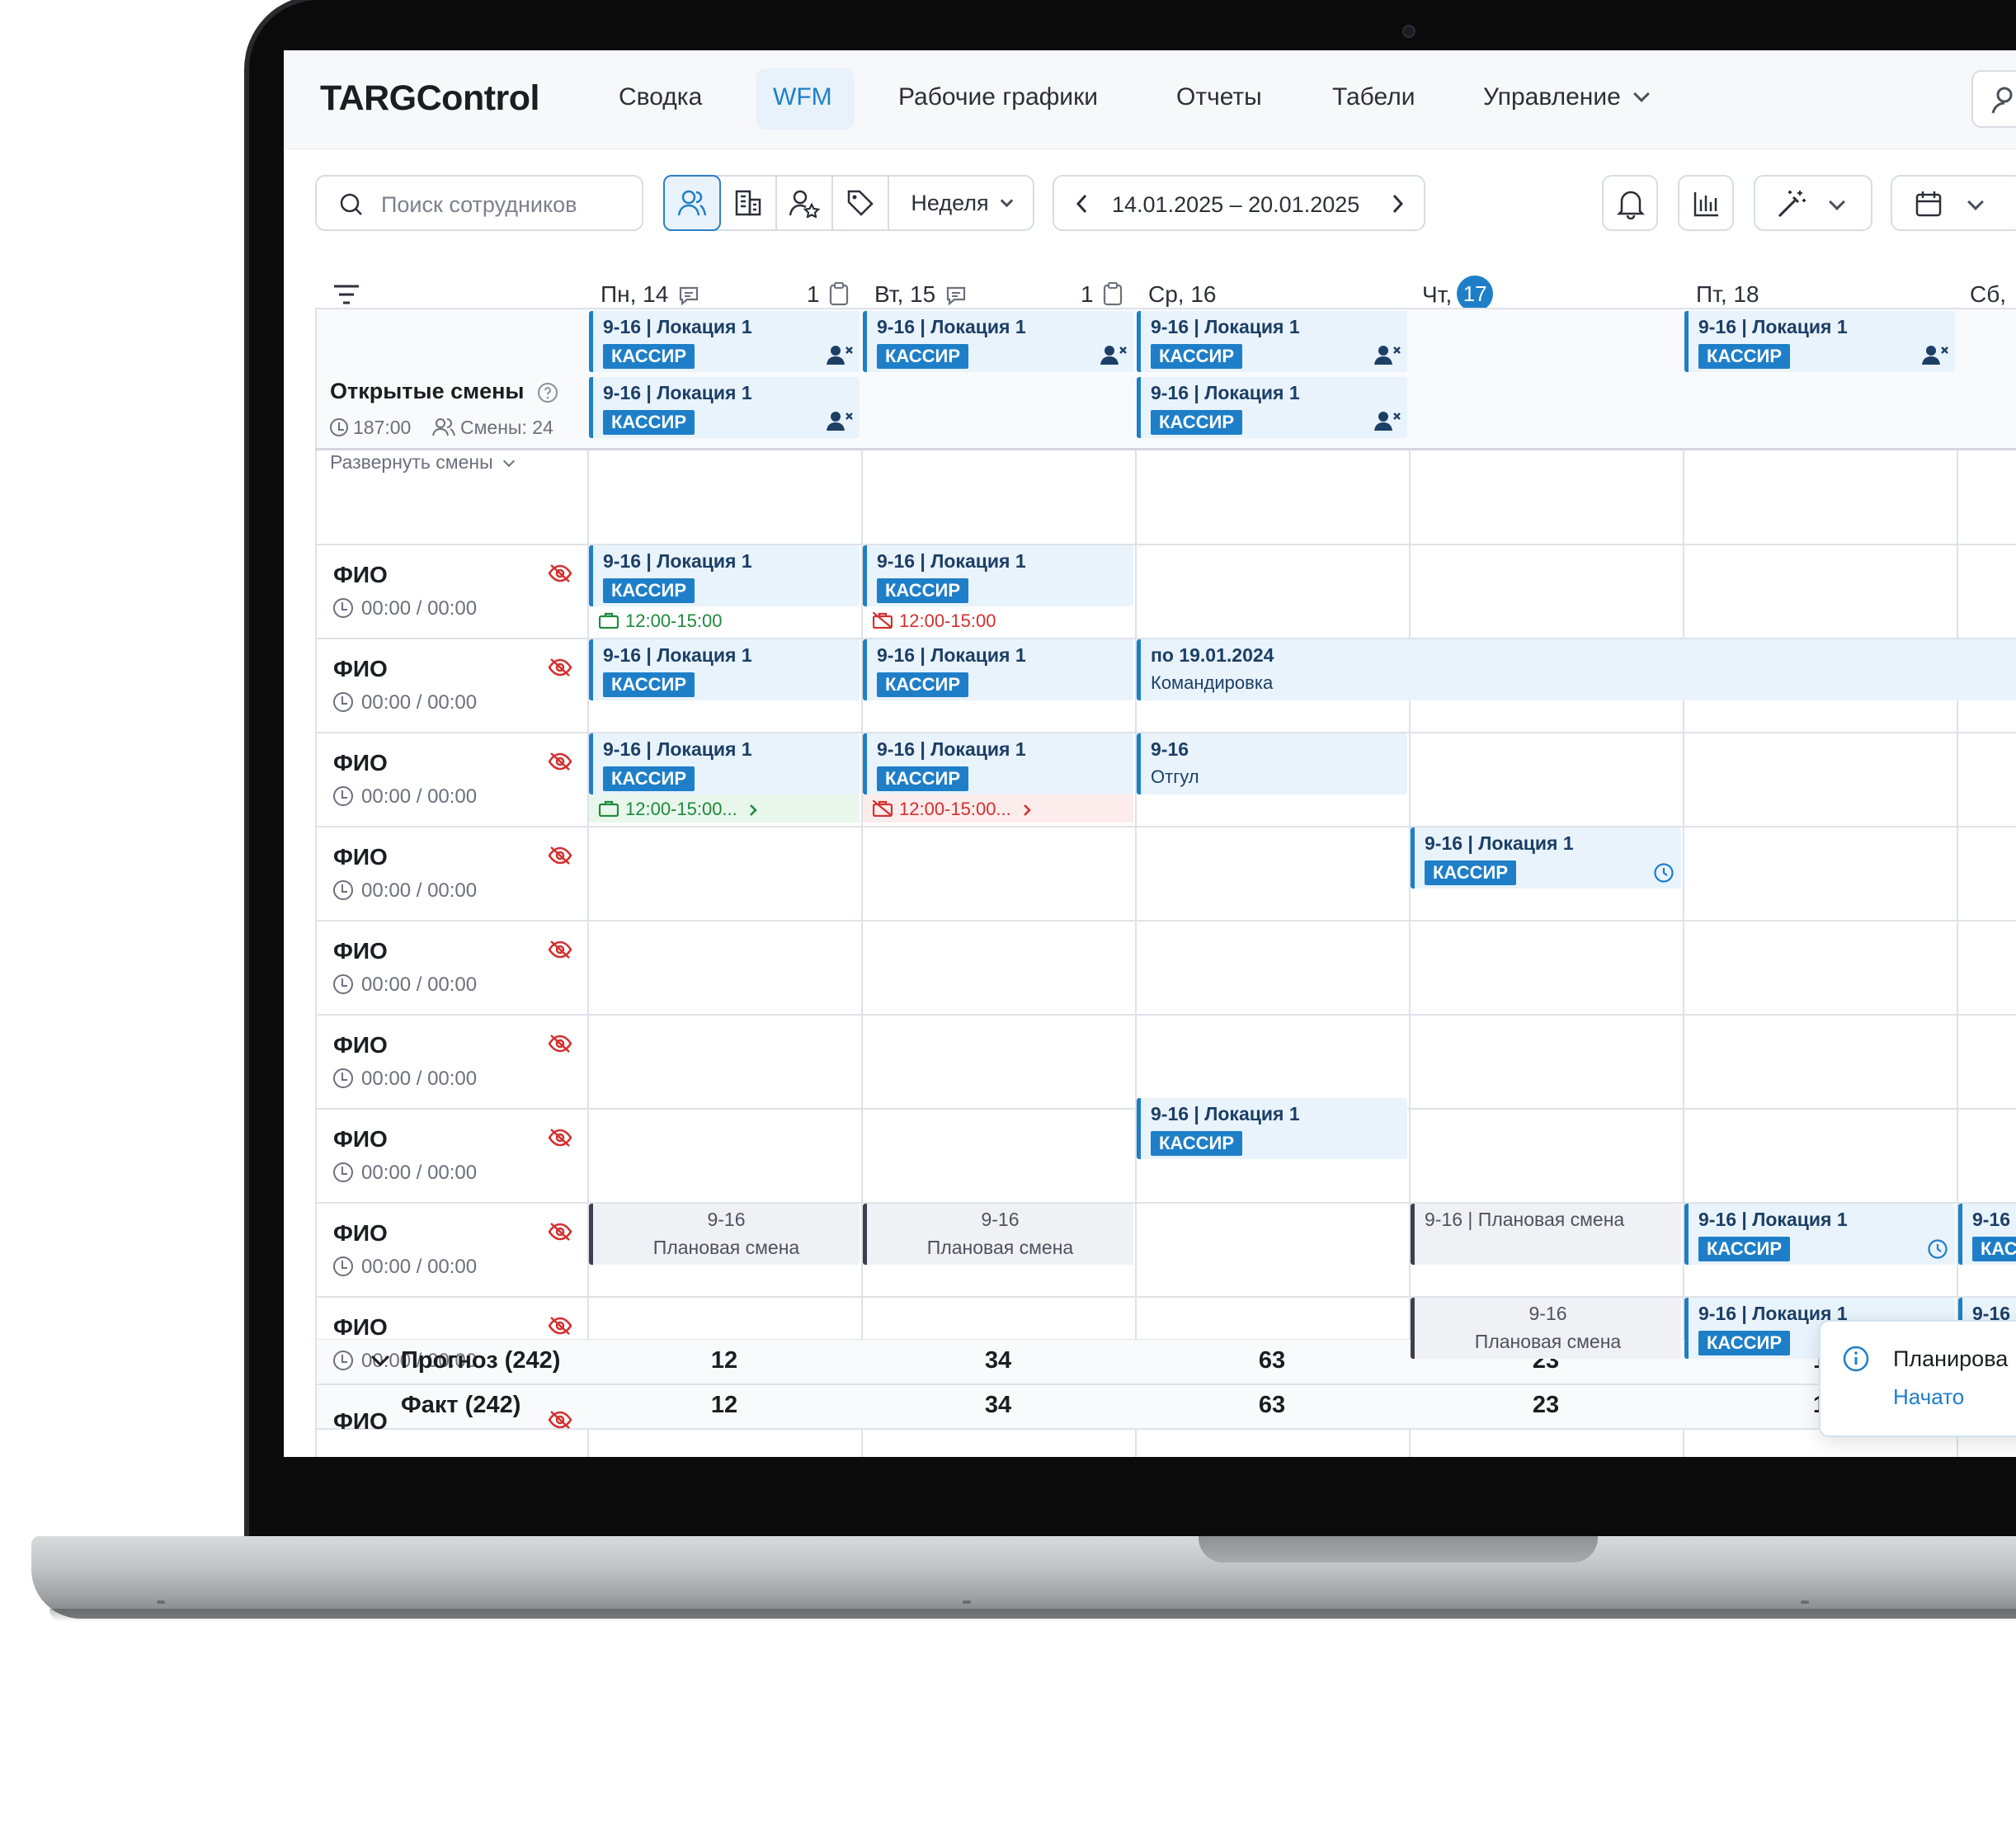  What do you see at coordinates (1272, 763) in the screenshot?
I see `day-off-card: 9-16 Отгул` at bounding box center [1272, 763].